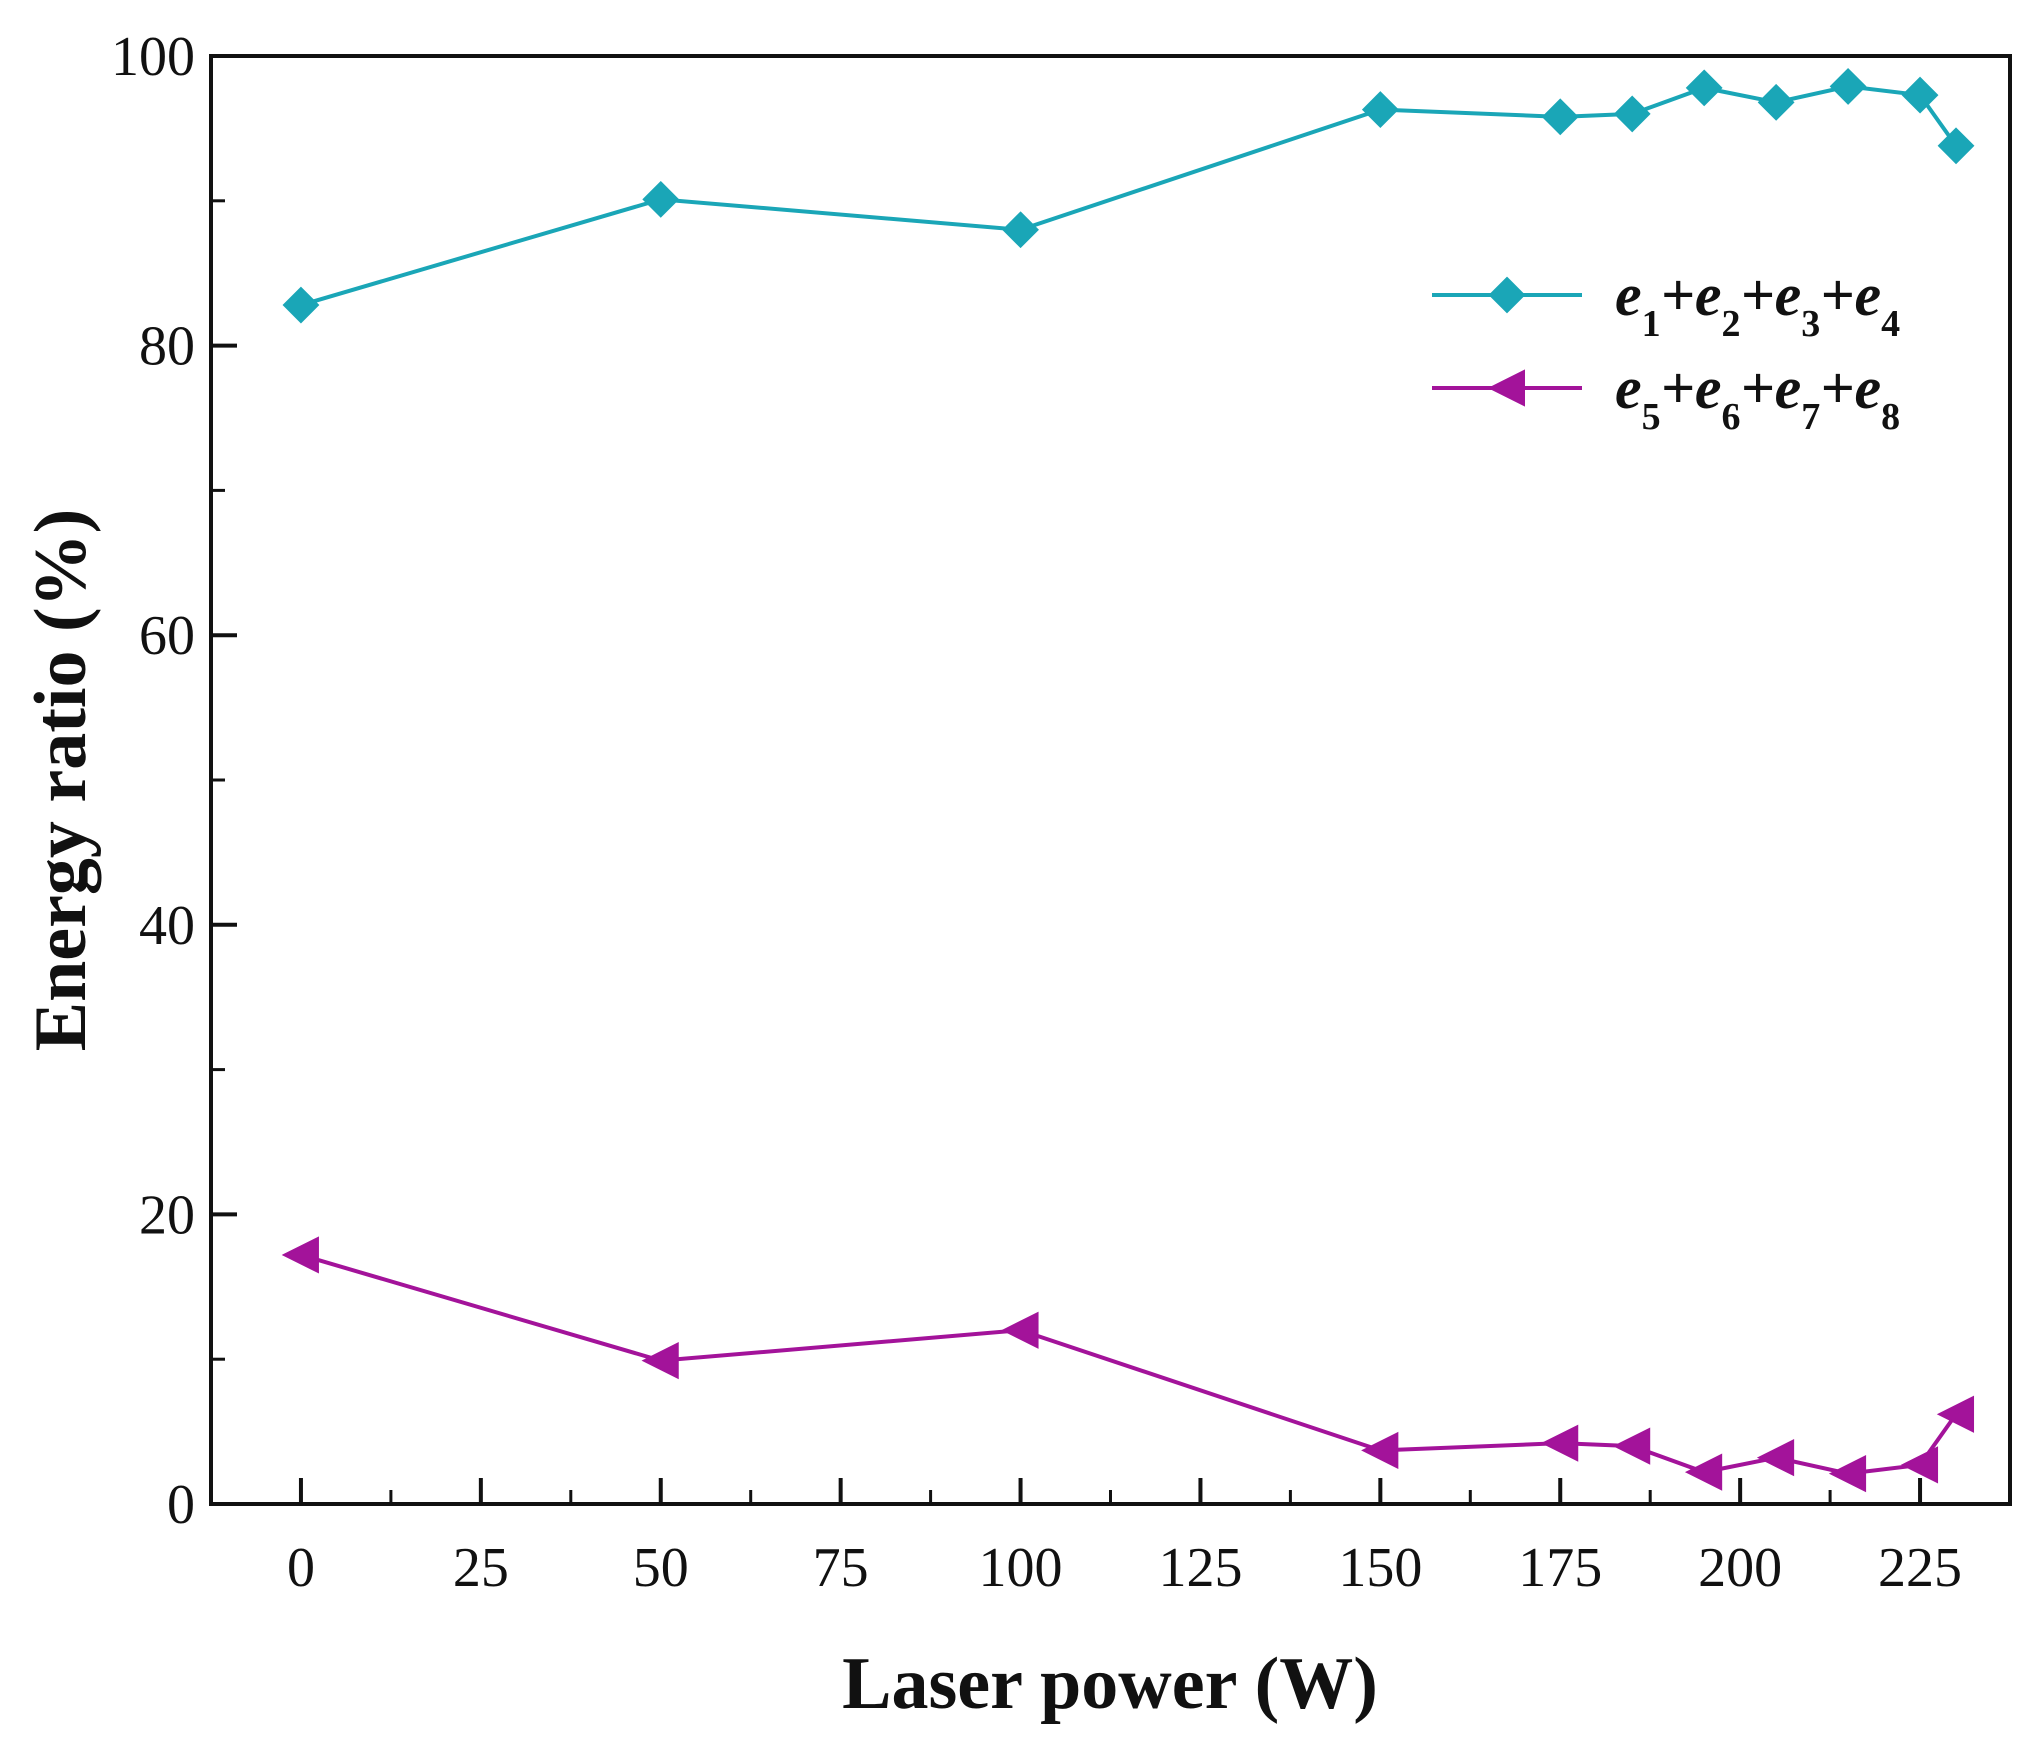 This screenshot has width=2033, height=1749. What do you see at coordinates (1666, 350) in the screenshot?
I see `legend: e1+e2+e3+e4 e5+e6+e7+e8` at bounding box center [1666, 350].